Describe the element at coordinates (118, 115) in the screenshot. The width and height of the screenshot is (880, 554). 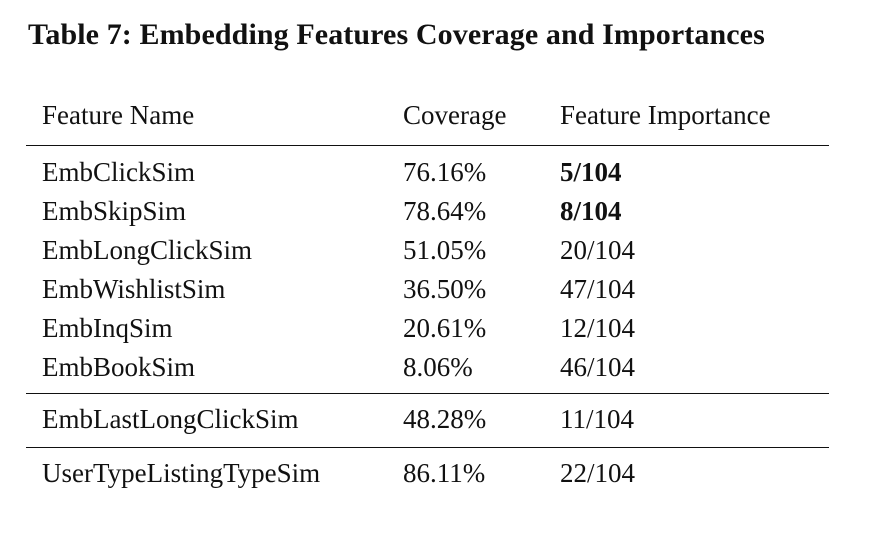
I see `header-feature-name: Feature Name` at that location.